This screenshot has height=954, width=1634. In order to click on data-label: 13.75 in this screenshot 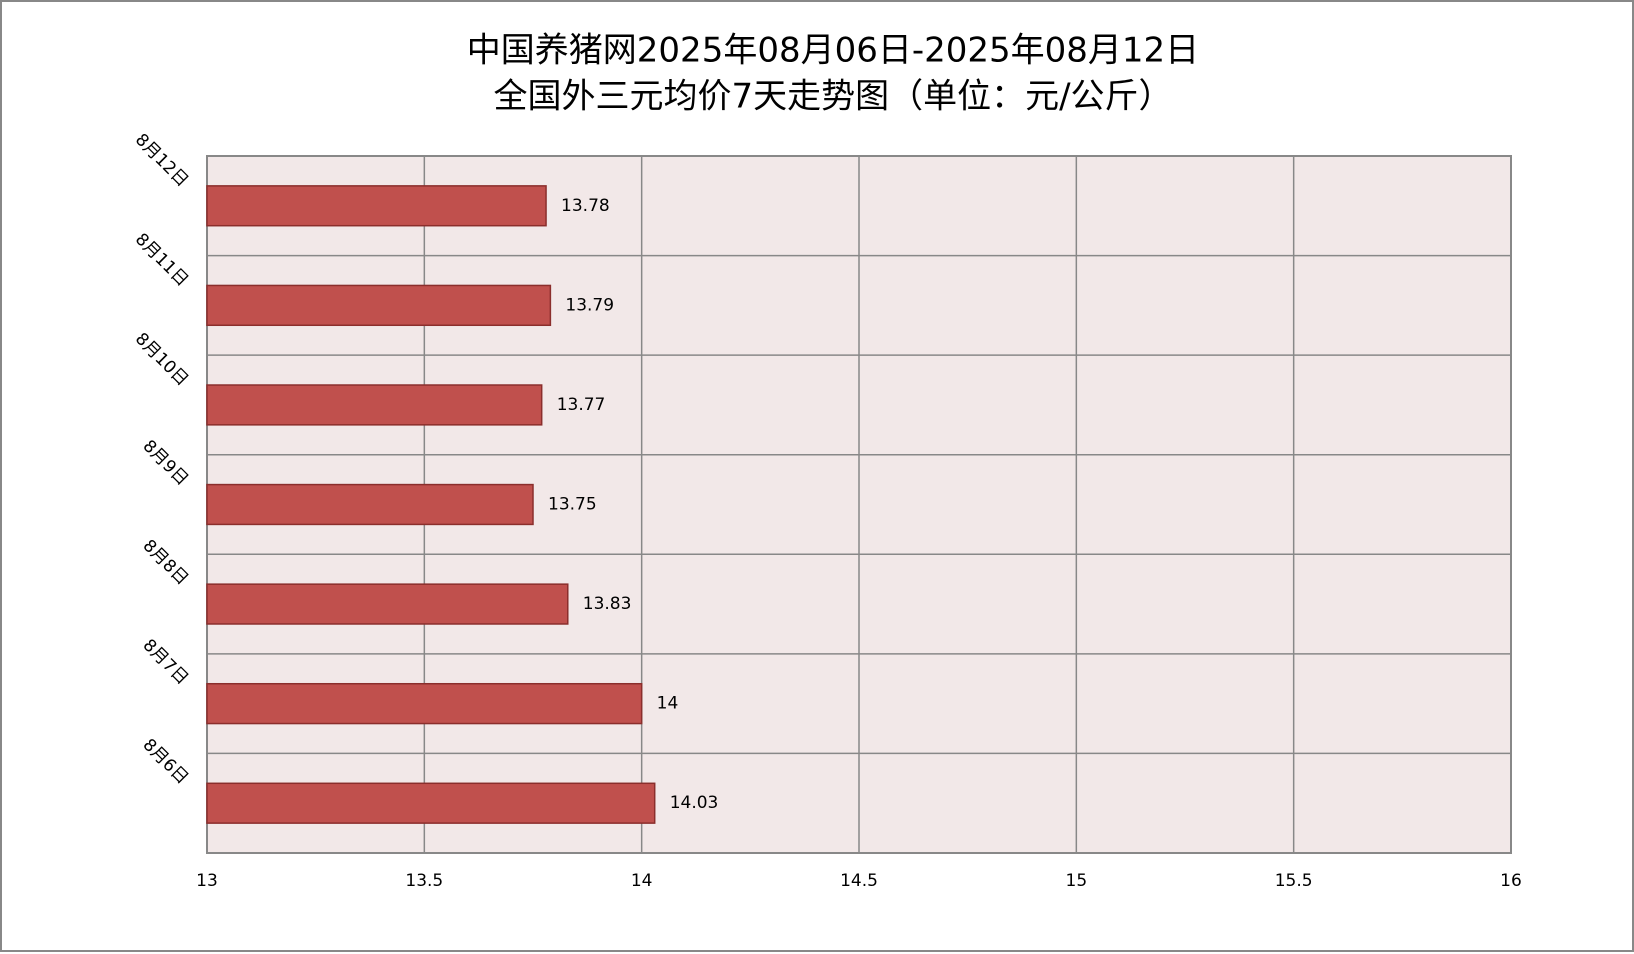, I will do `click(572, 505)`.